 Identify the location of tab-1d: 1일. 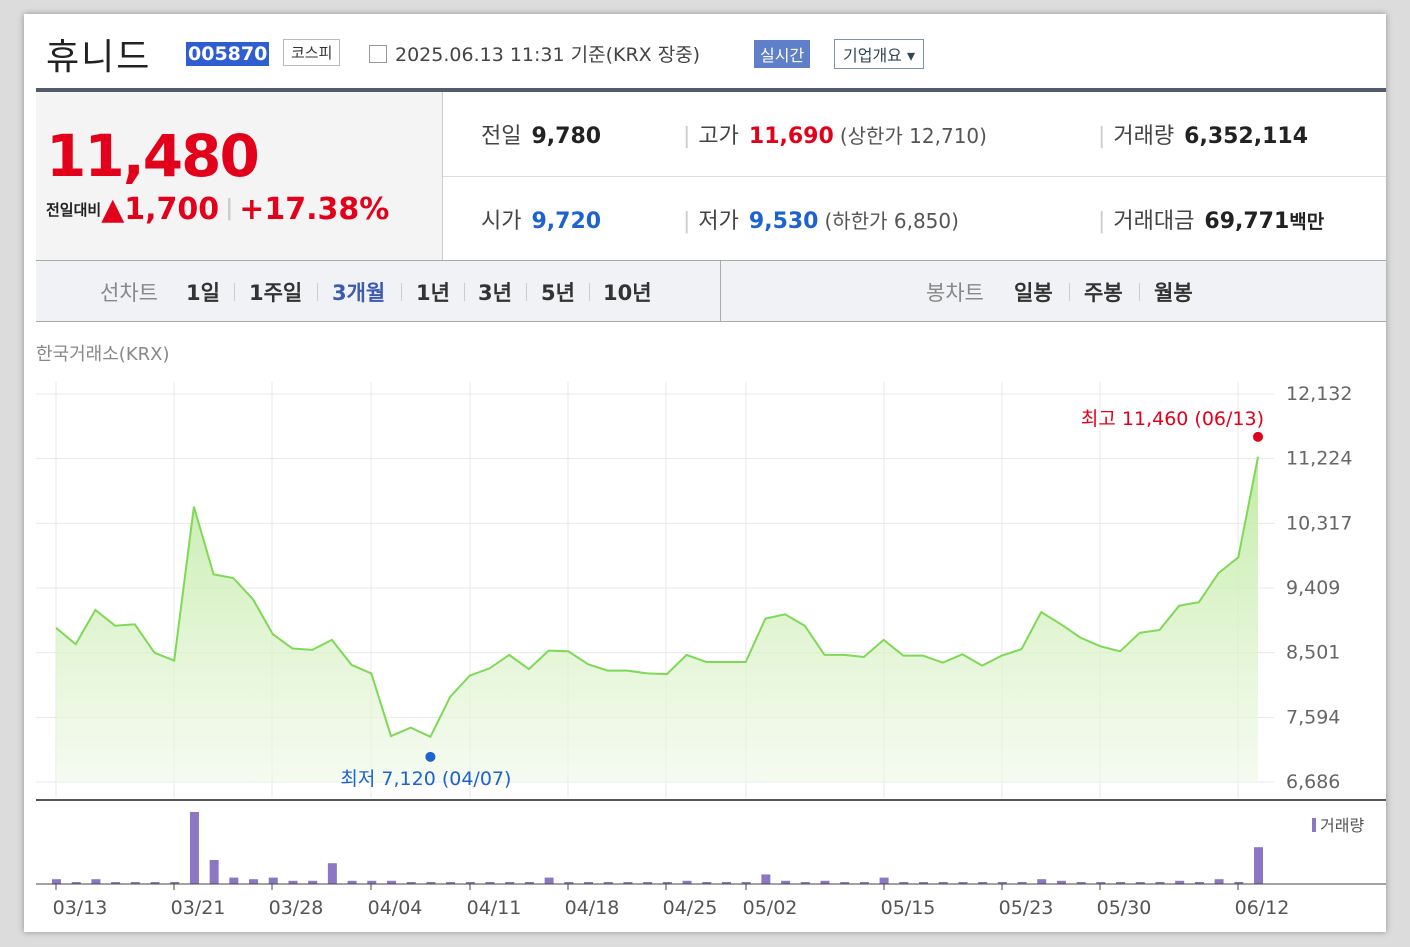
(203, 293).